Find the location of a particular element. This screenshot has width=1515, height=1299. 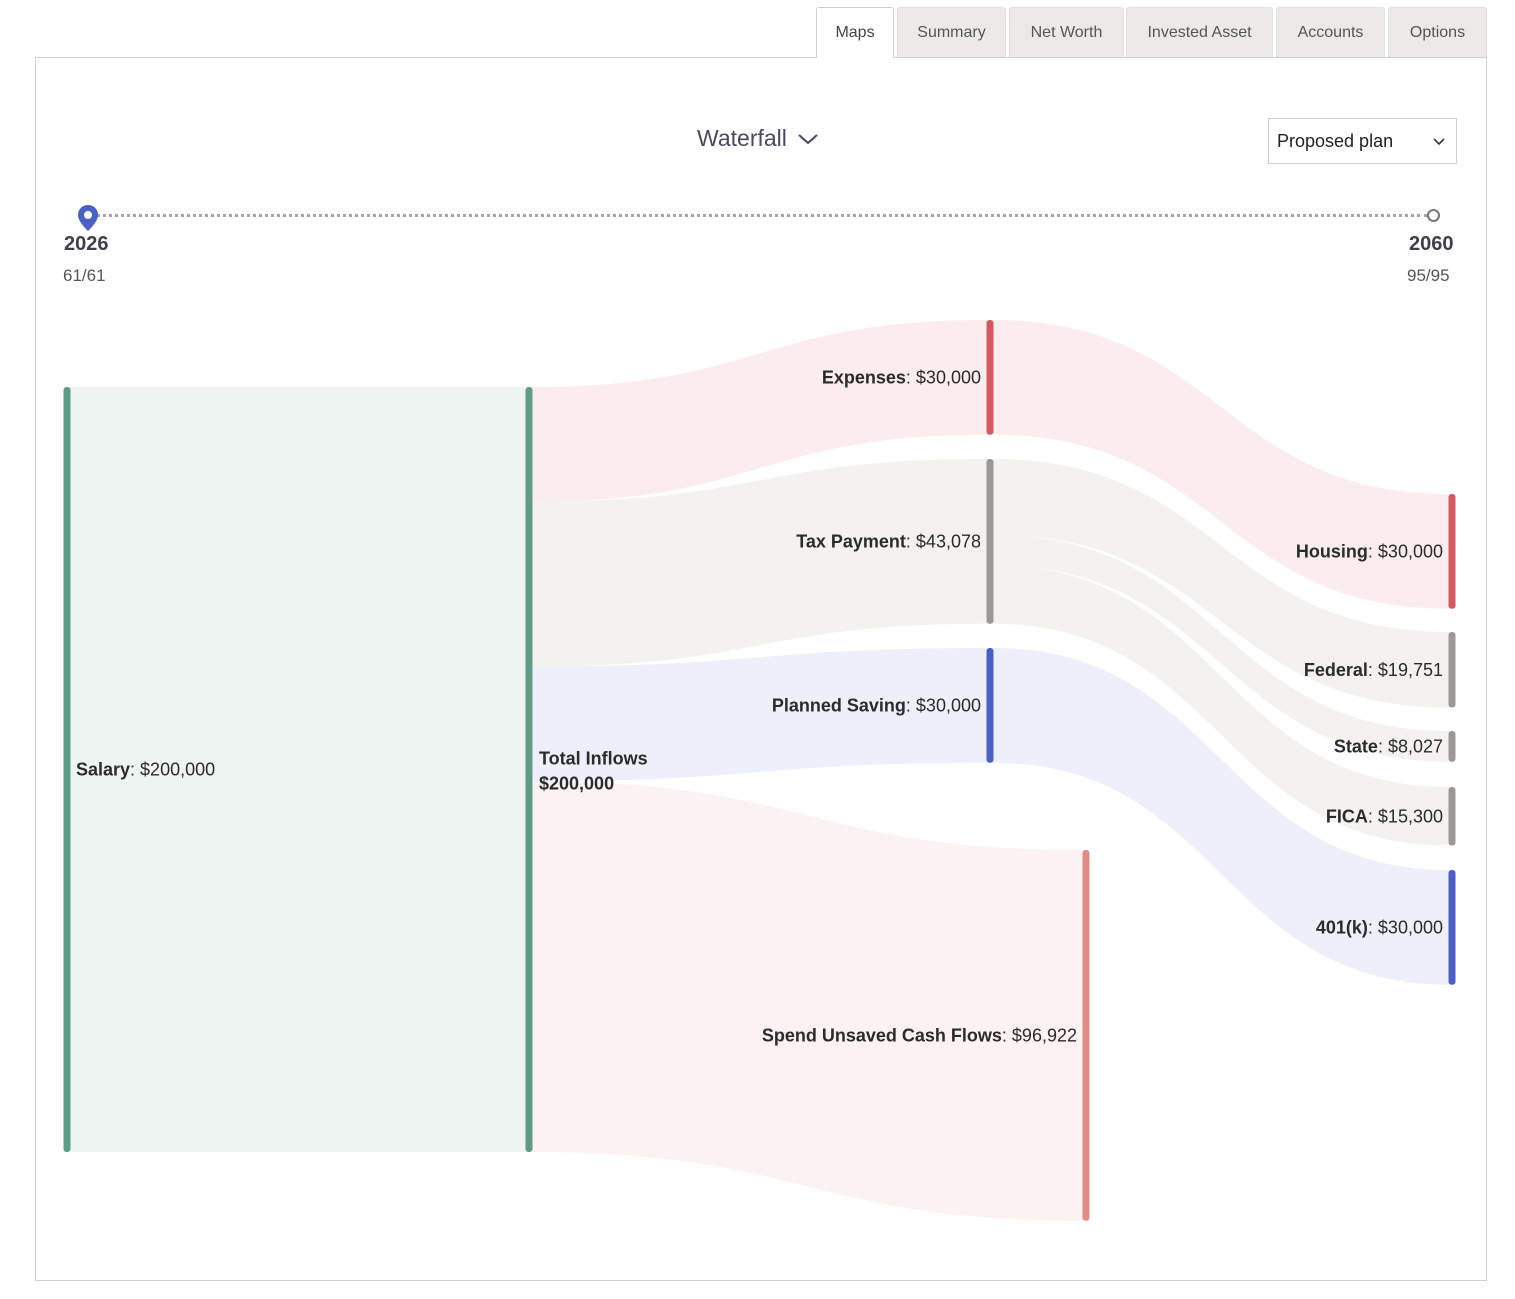

tab-label: Summary is located at coordinates (951, 32).